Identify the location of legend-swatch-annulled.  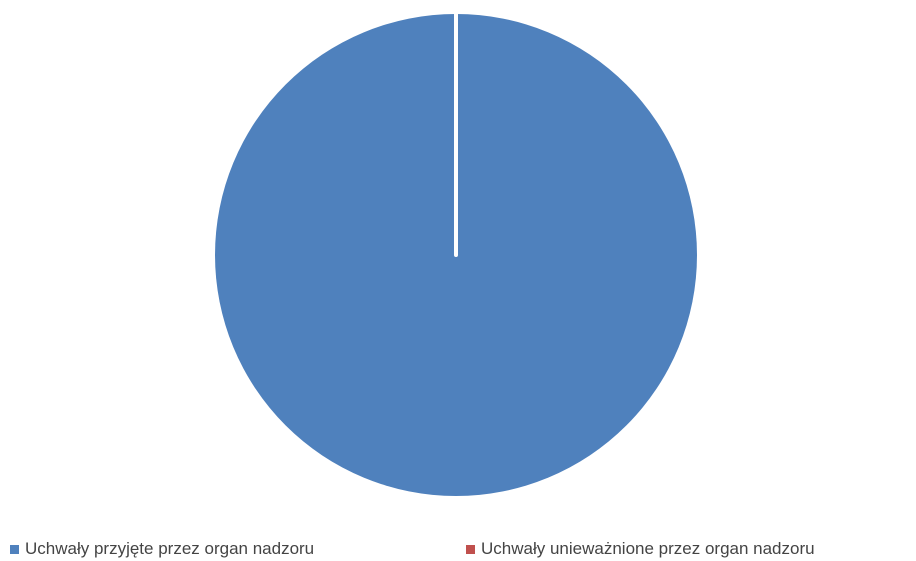
(470, 549).